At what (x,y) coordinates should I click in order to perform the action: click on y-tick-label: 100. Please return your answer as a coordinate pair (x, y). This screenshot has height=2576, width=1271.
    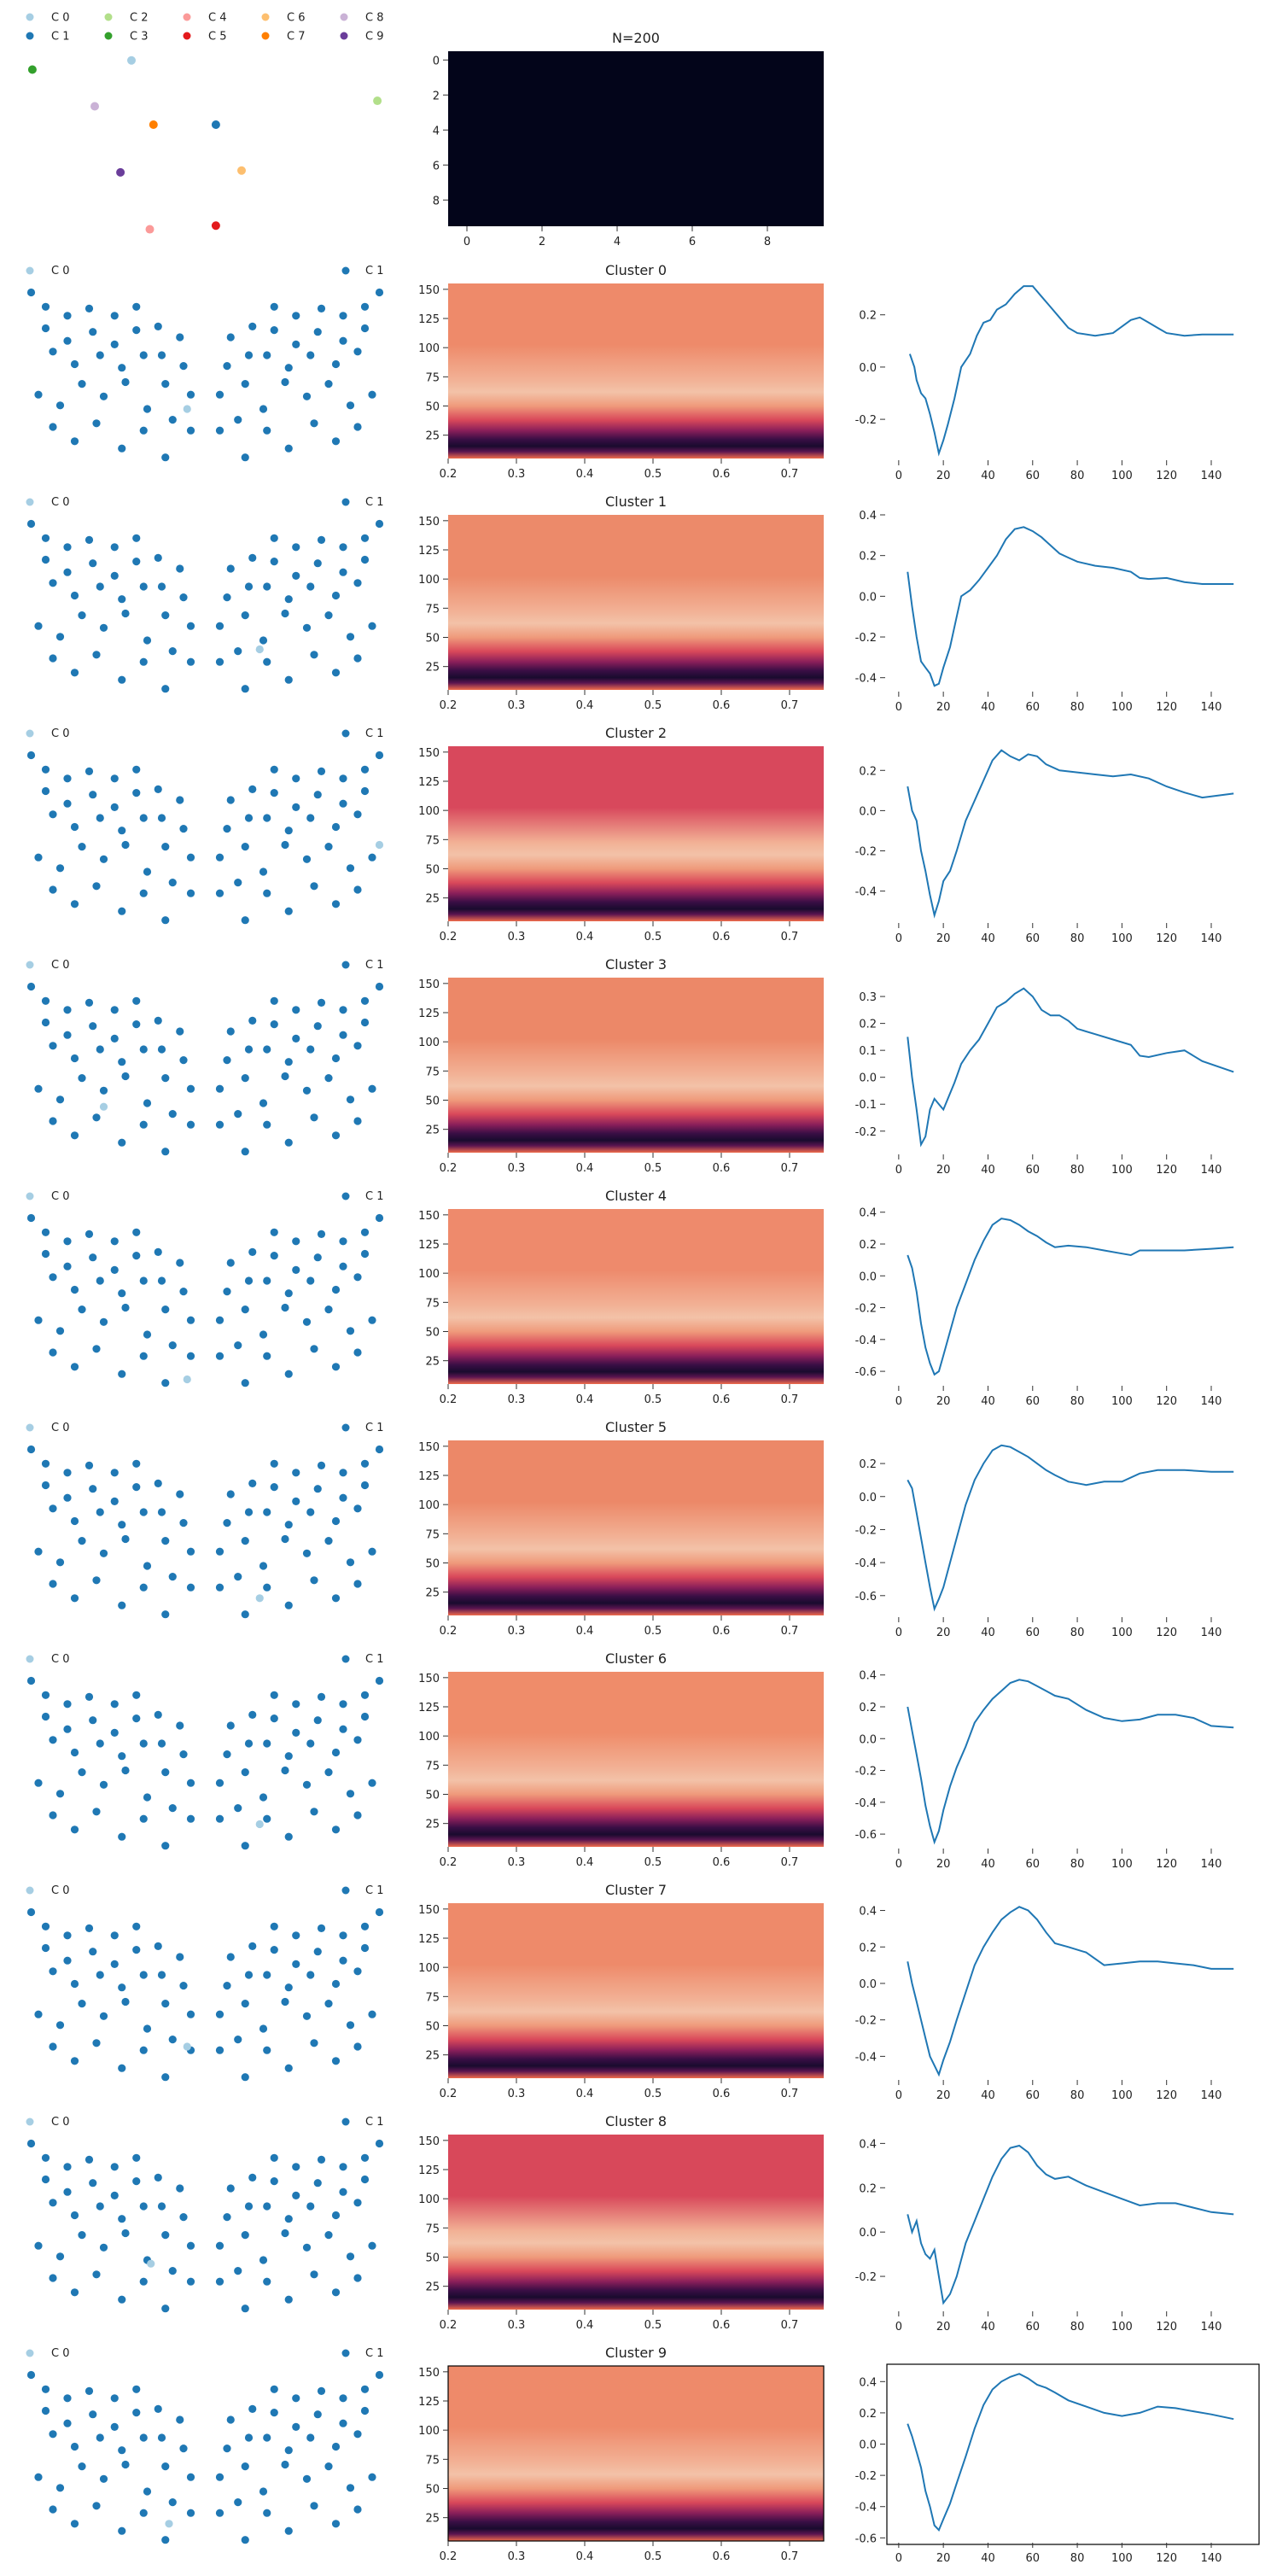
    Looking at the image, I should click on (429, 1274).